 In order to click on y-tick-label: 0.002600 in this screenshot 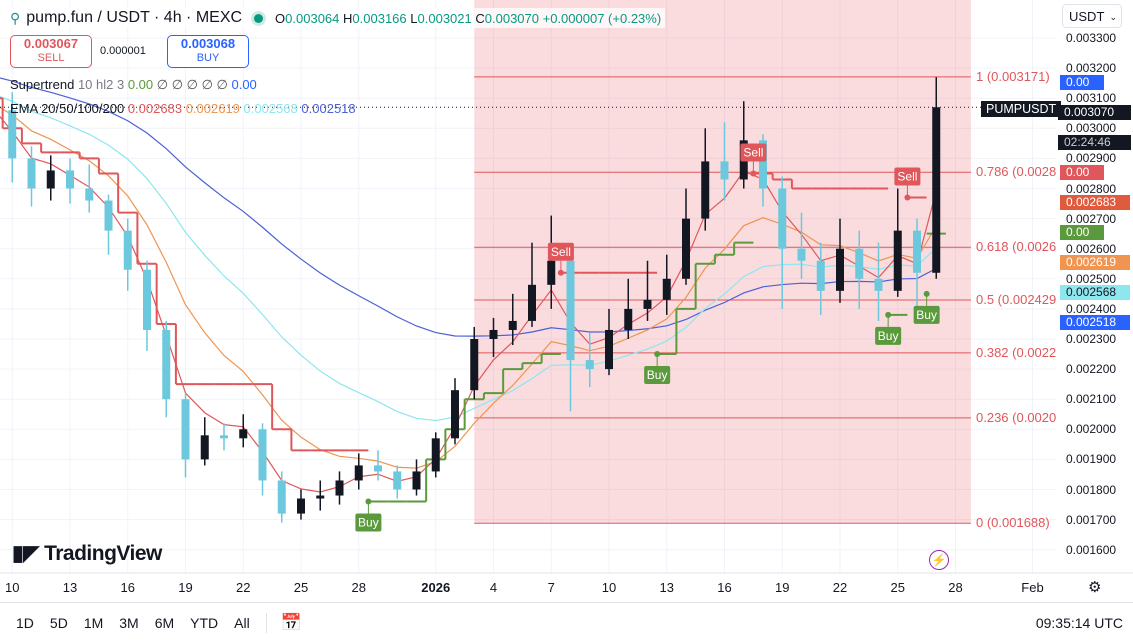, I will do `click(1091, 248)`.